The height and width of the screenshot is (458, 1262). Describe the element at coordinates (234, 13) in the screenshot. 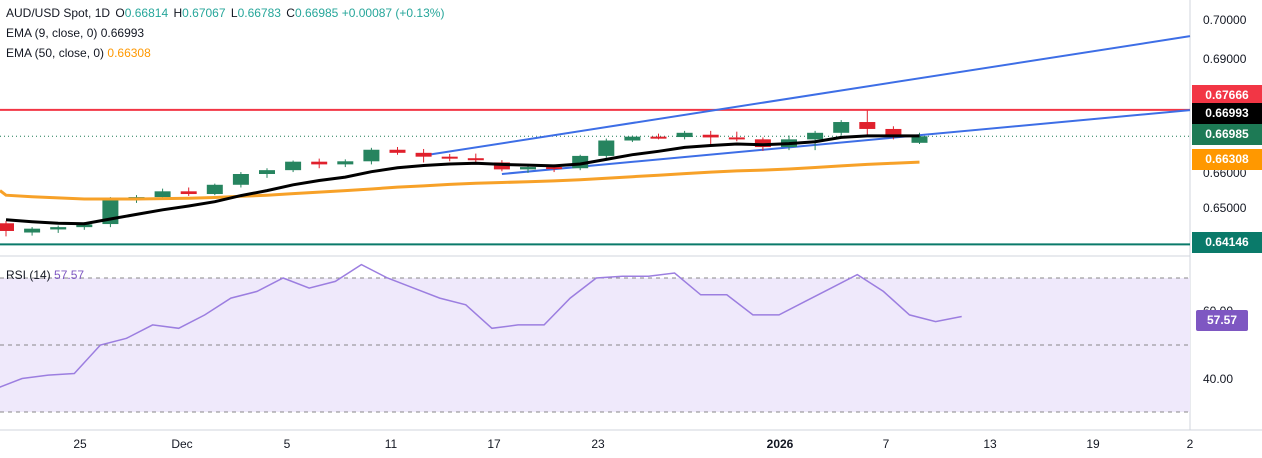

I see `legend-low-label: L` at that location.